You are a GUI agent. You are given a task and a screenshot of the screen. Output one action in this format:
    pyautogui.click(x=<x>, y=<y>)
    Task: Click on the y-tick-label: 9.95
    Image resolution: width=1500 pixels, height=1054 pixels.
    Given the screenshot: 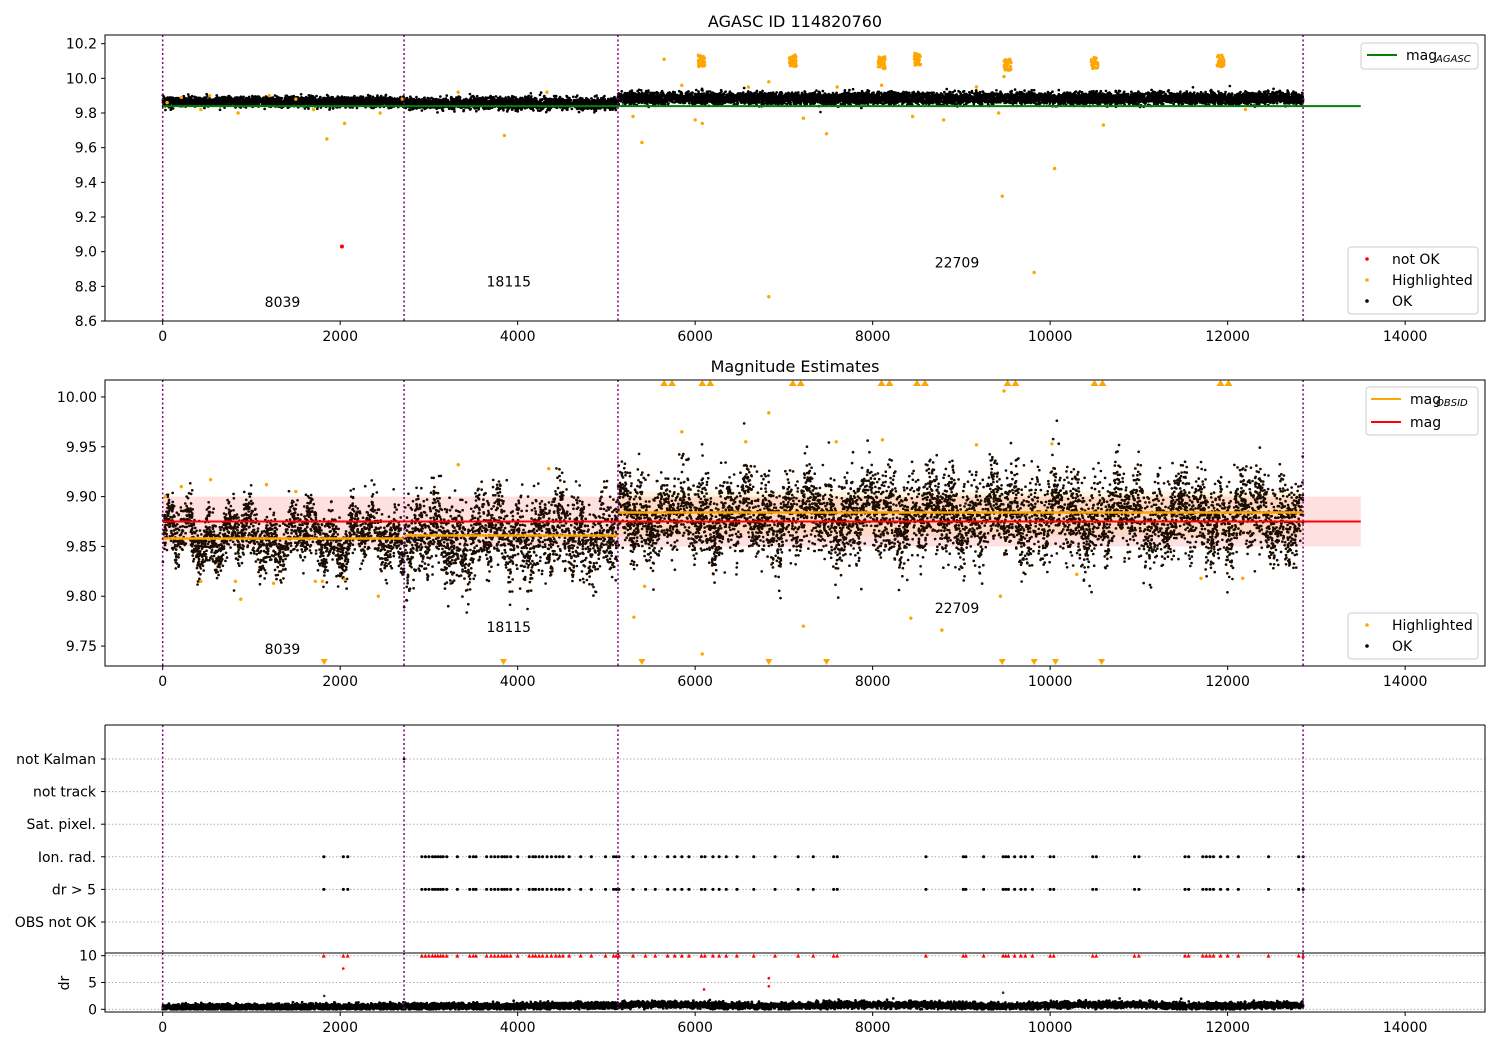 What is the action you would take?
    pyautogui.click(x=81, y=448)
    